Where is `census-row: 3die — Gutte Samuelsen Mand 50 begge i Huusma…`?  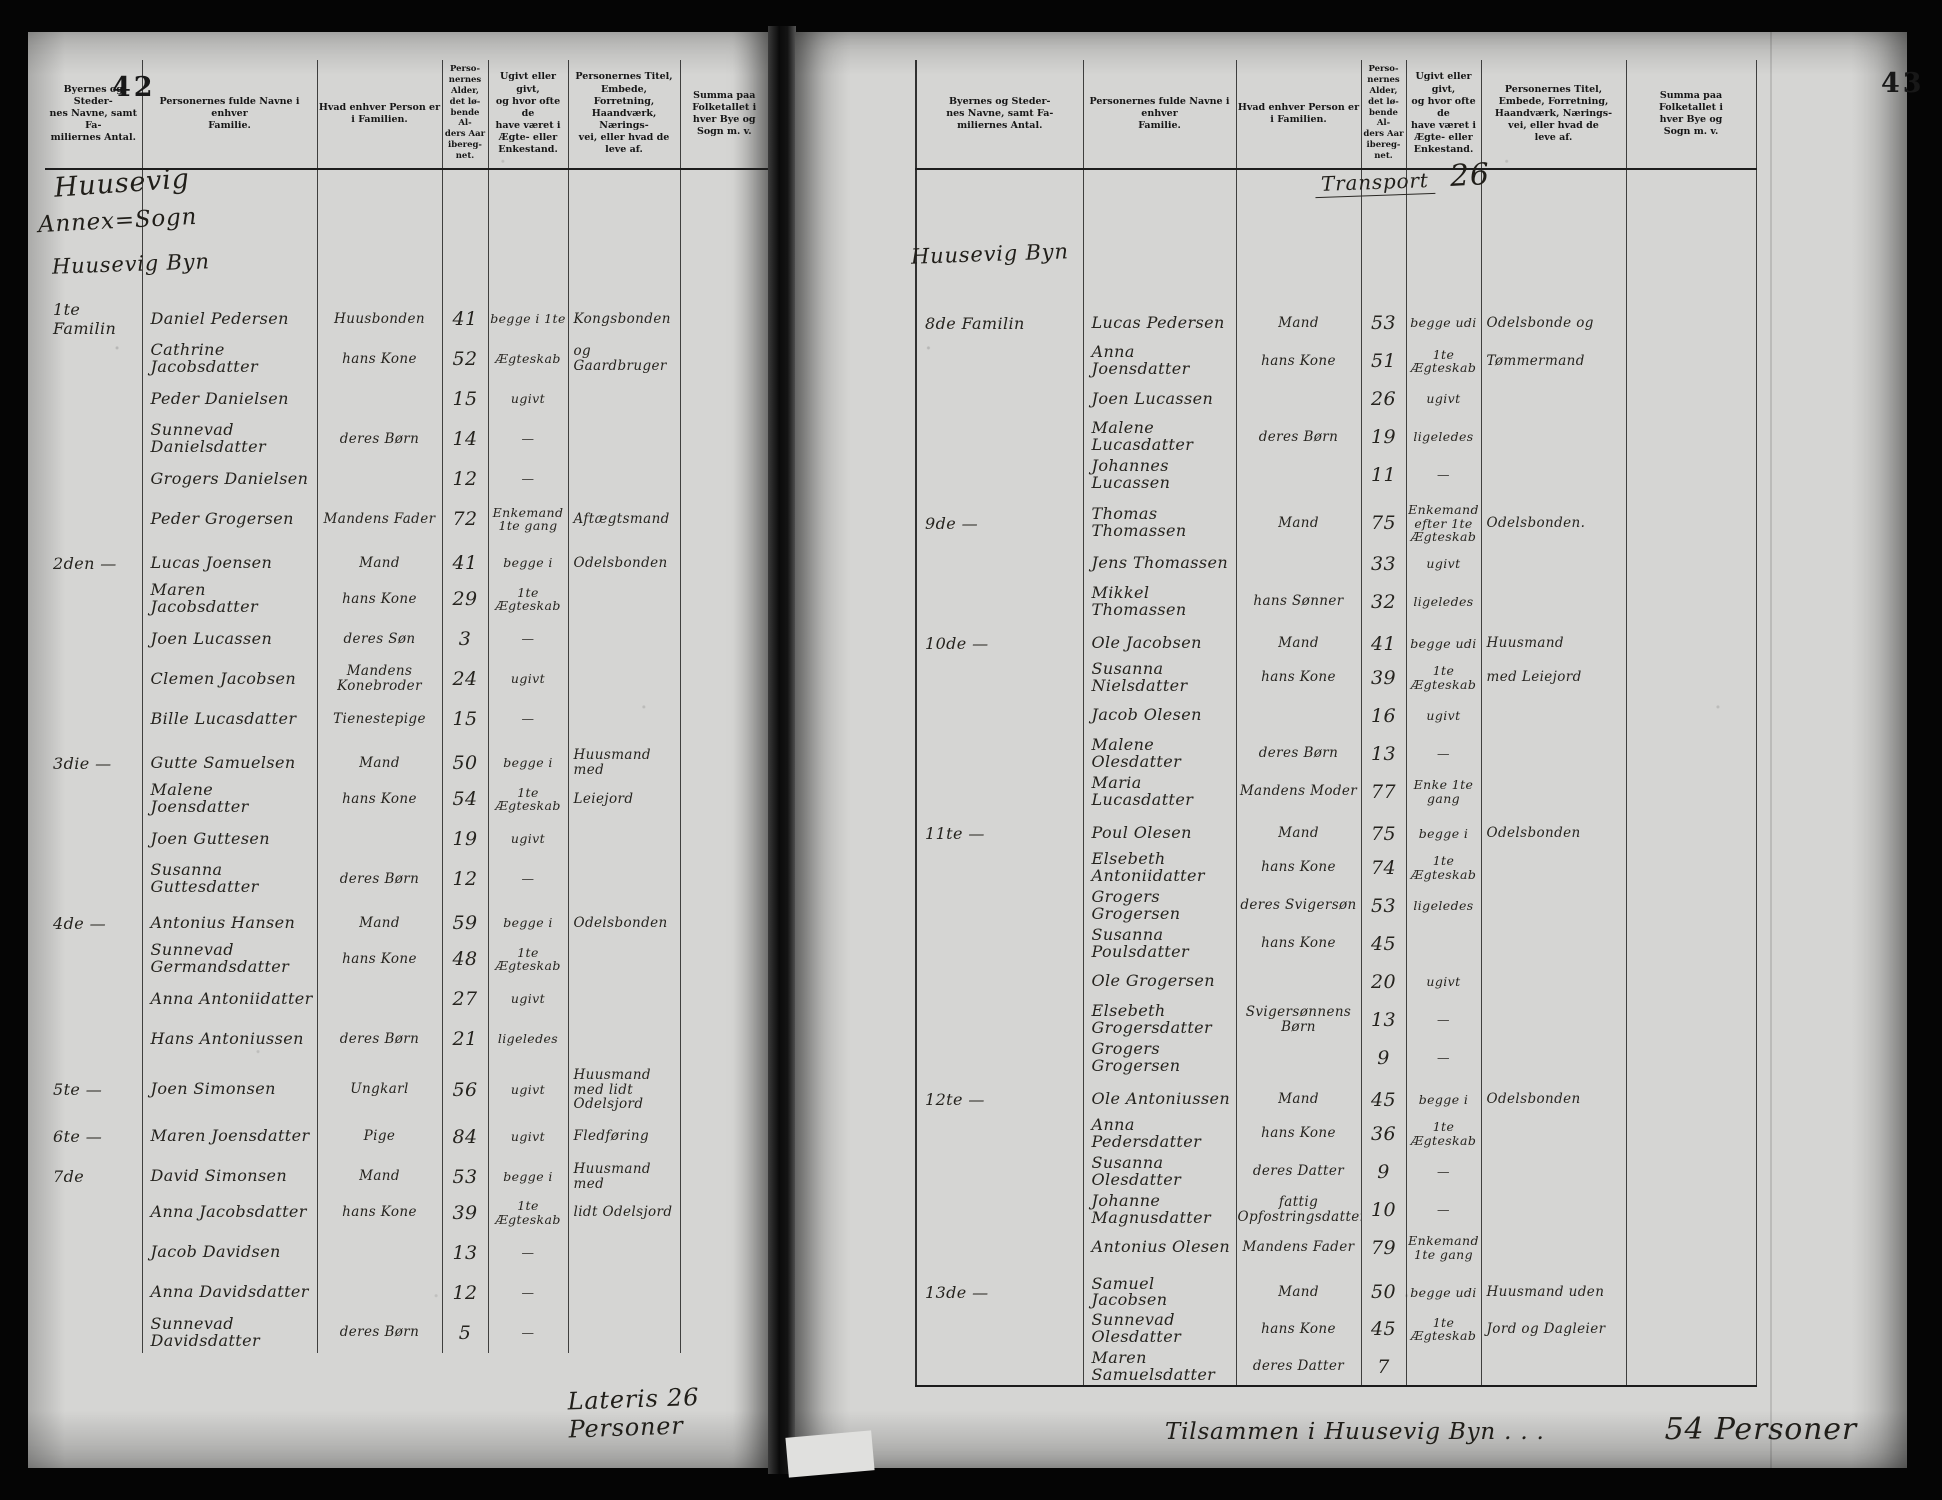
census-row: 3die — Gutte Samuelsen Mand 50 begge i Huusma… is located at coordinates (406, 759).